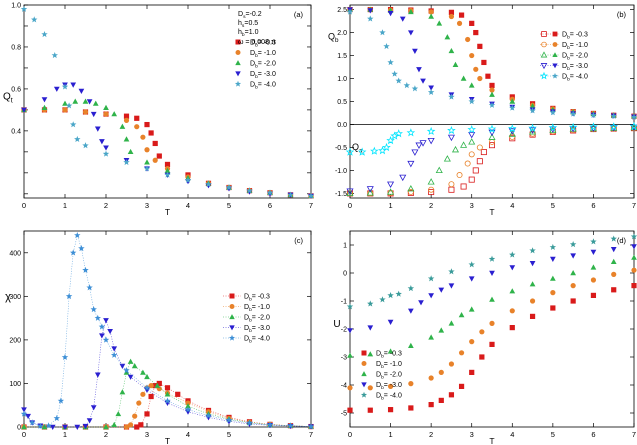  Describe the element at coordinates (24, 434) in the screenshot. I see `x-tick-label: 0` at that location.